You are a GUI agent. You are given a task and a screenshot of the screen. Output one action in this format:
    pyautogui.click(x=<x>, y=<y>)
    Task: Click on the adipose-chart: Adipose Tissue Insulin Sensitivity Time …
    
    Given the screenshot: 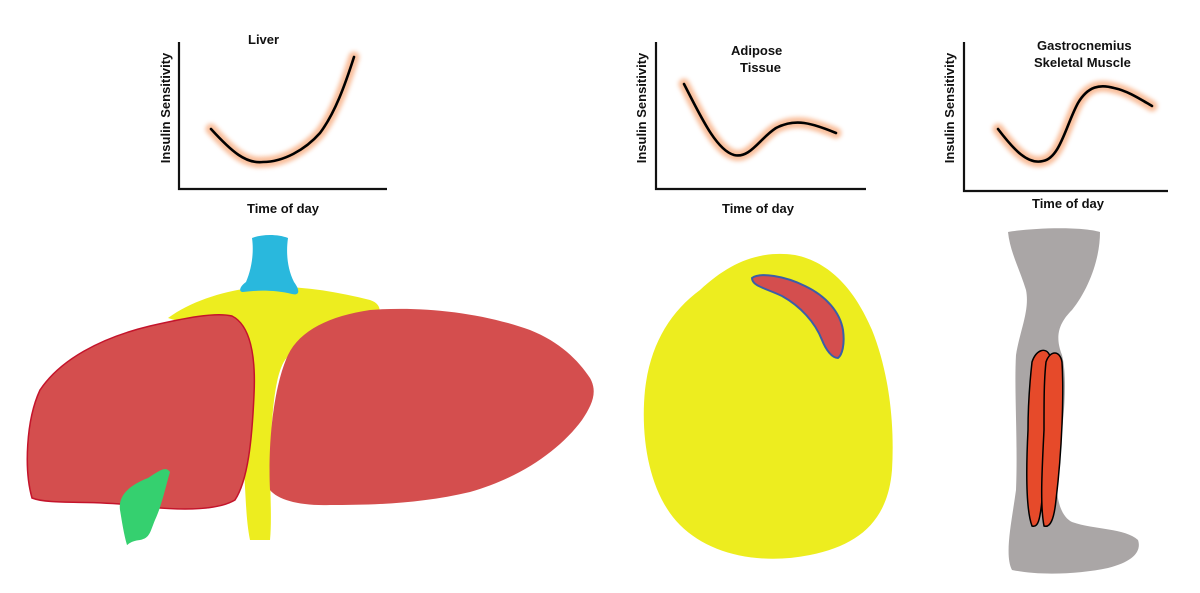 What is the action you would take?
    pyautogui.click(x=750, y=129)
    